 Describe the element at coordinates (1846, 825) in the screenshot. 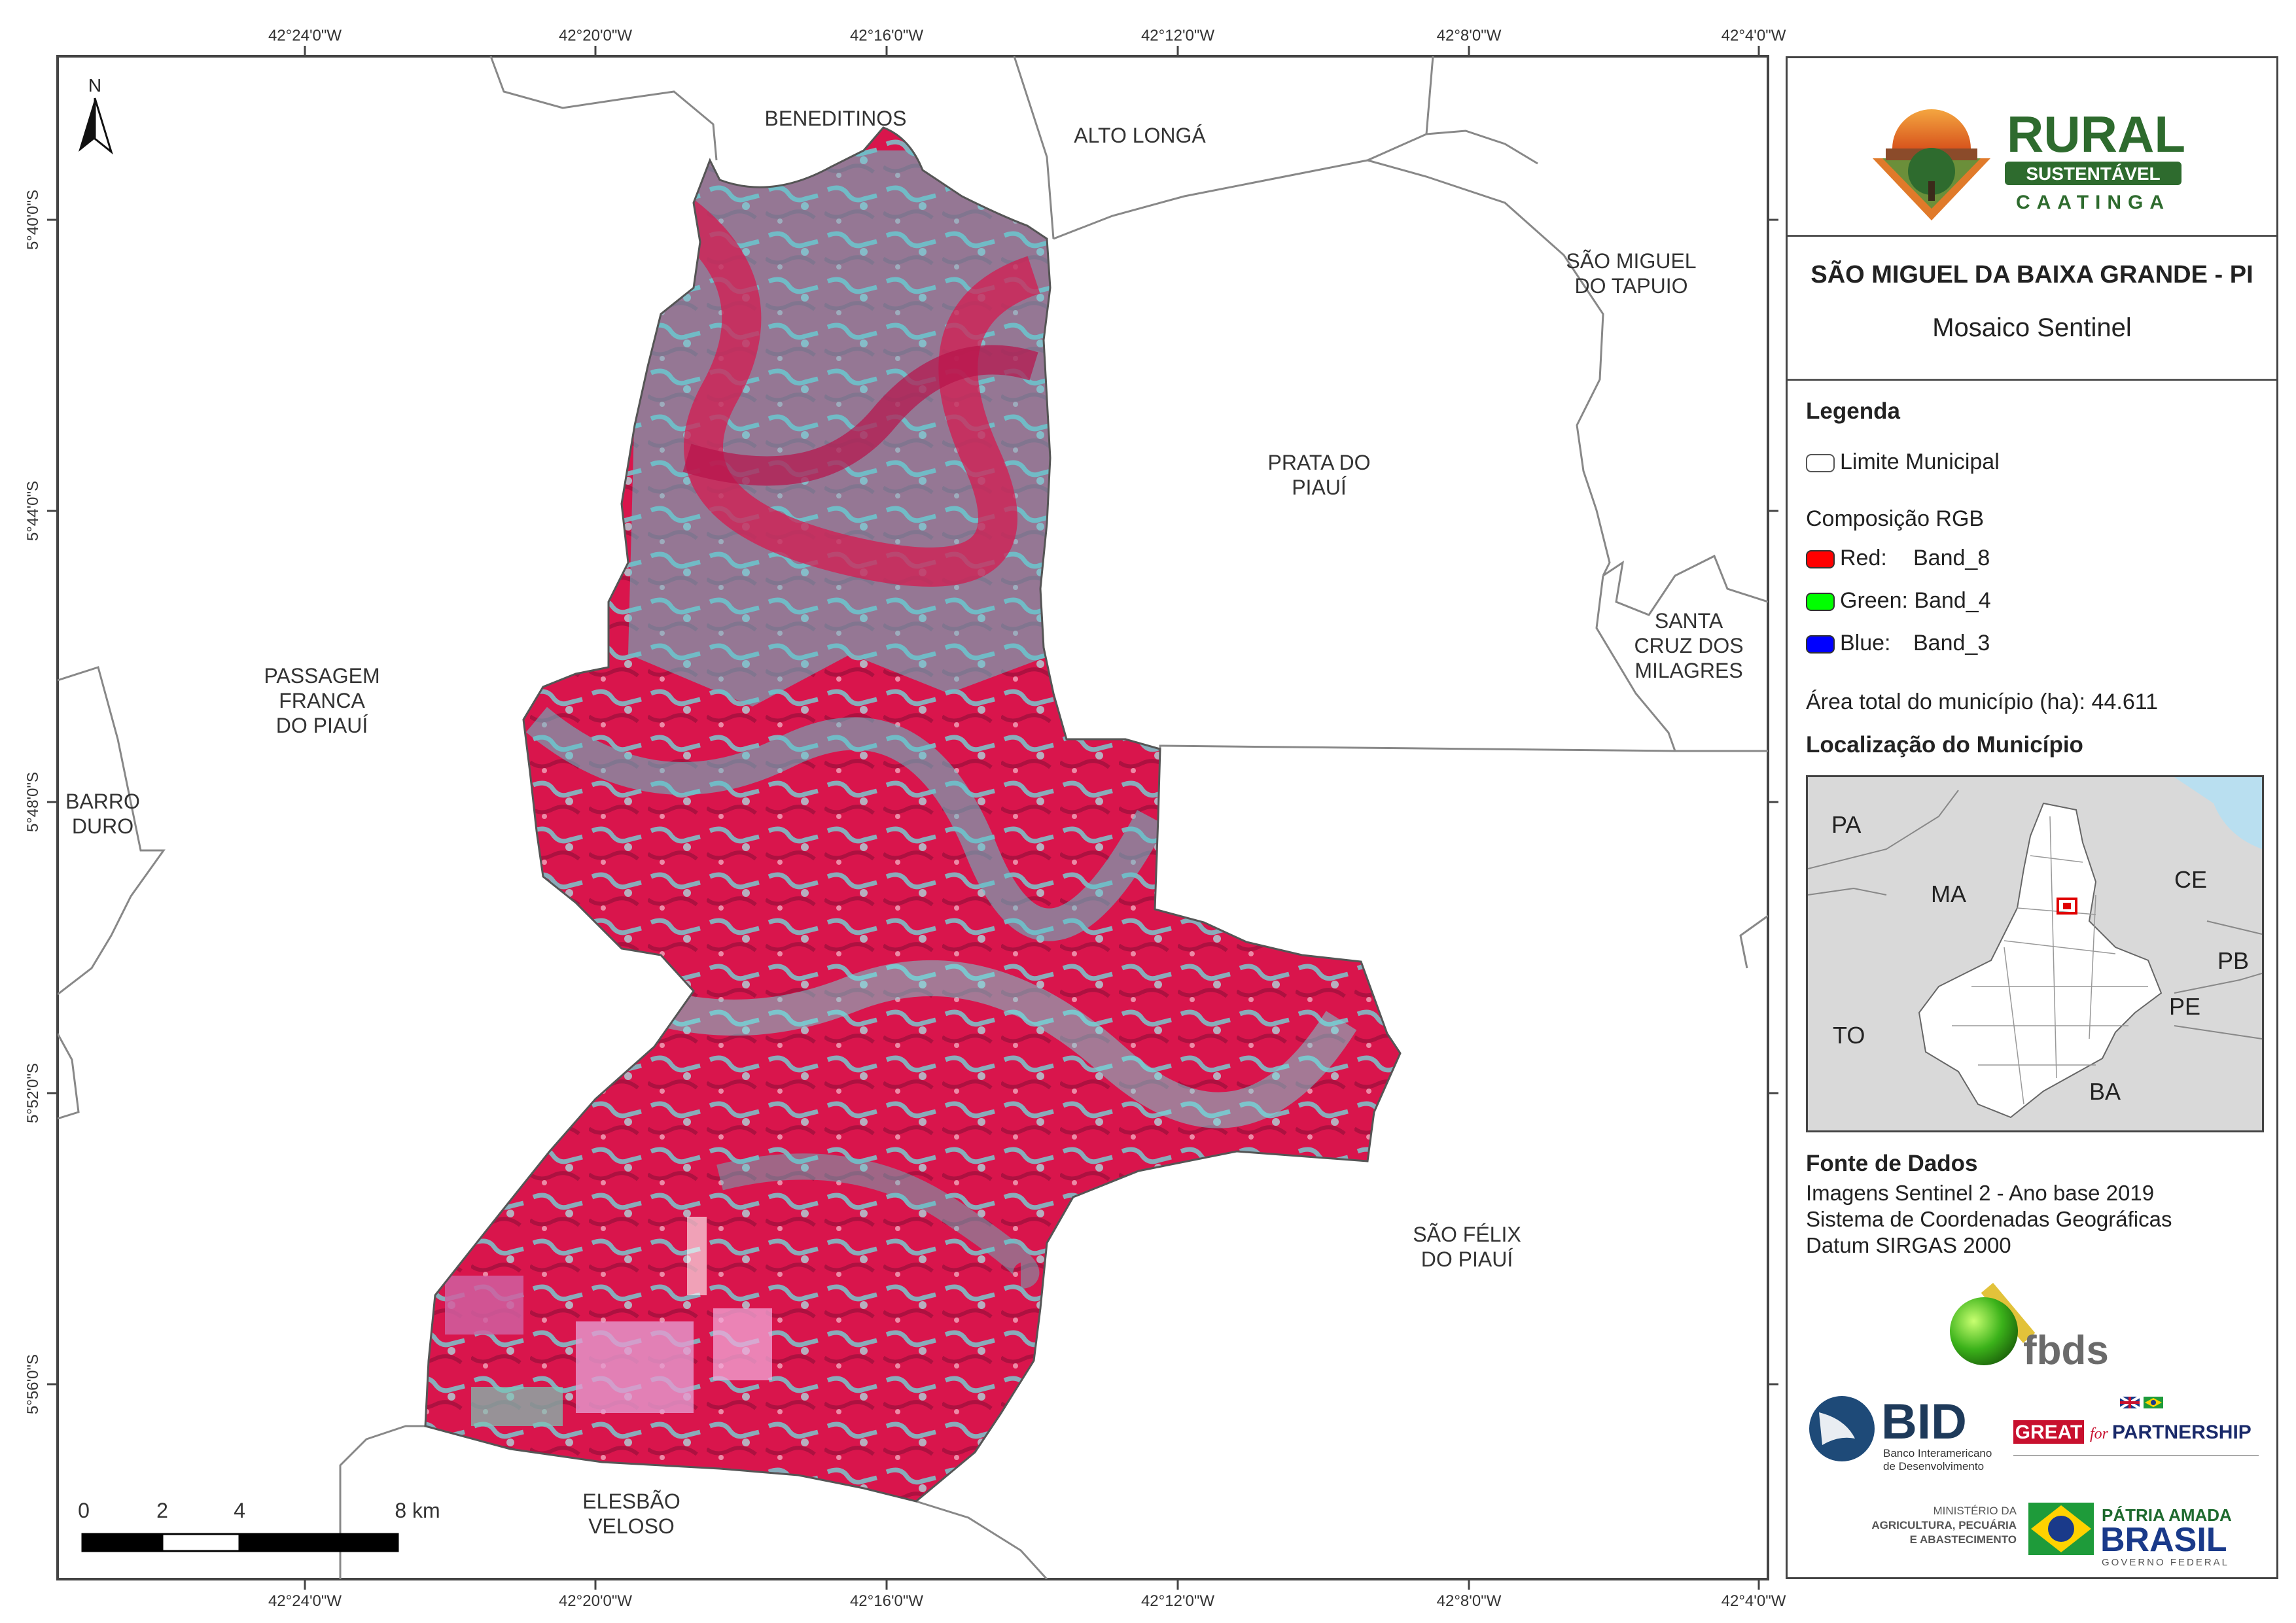

I see `inset-label-pa: PA` at that location.